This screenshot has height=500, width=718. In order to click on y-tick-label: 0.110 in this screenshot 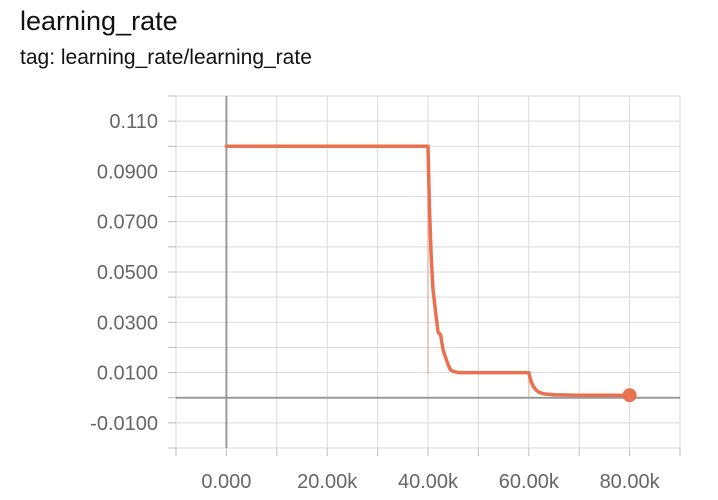, I will do `click(133, 122)`.